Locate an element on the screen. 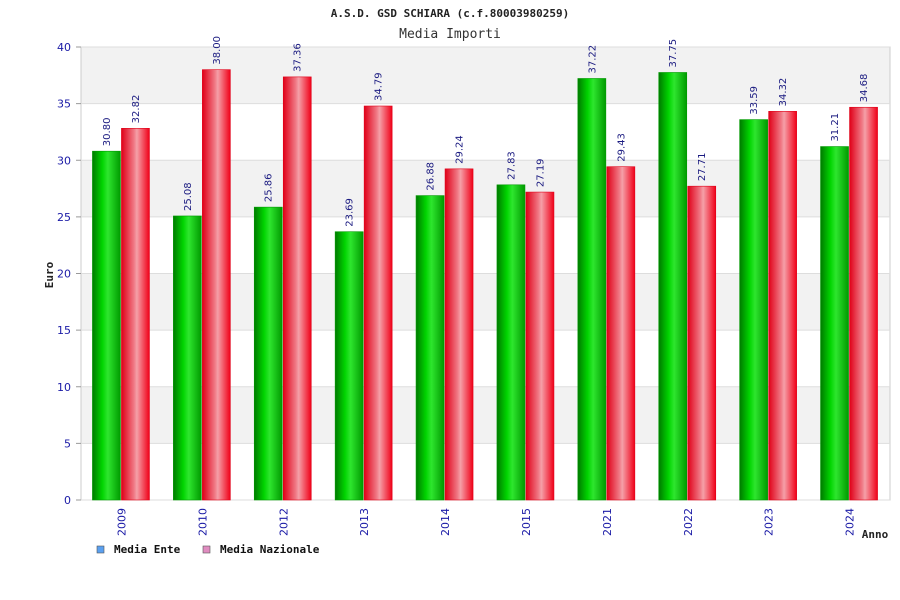 The width and height of the screenshot is (900, 600). bar-media-ente-2015 is located at coordinates (511, 342).